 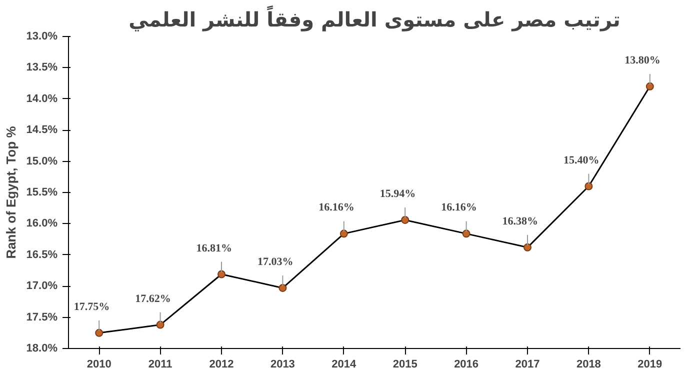 I want to click on x-tick-label: 2015, so click(x=405, y=364).